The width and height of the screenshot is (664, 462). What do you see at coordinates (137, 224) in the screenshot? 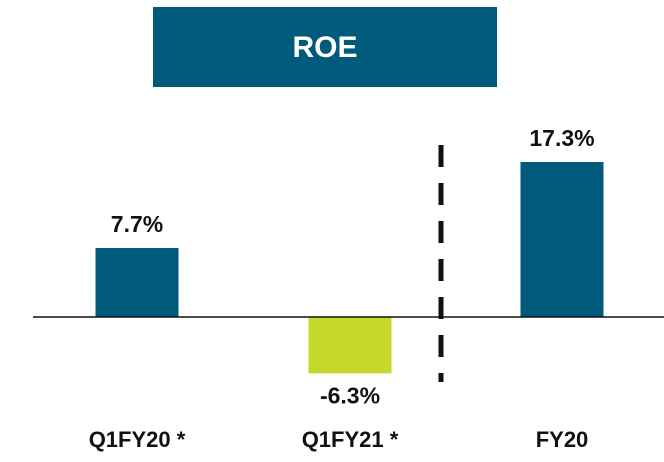
I see `data-label: 7.7%` at bounding box center [137, 224].